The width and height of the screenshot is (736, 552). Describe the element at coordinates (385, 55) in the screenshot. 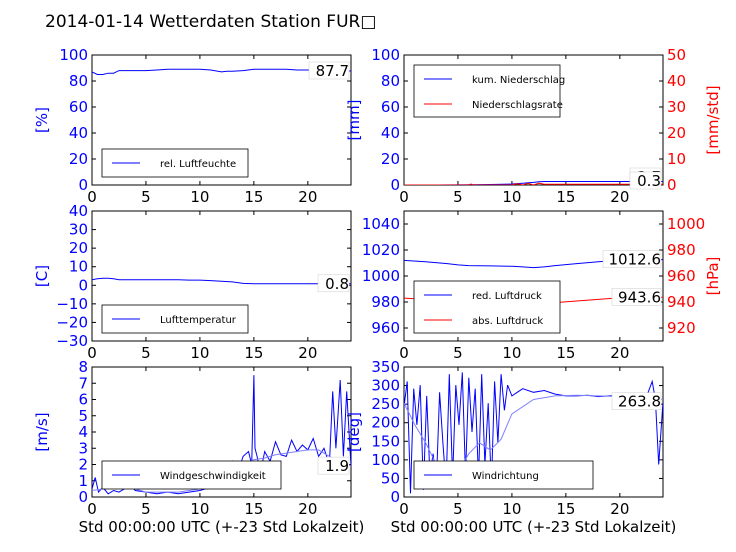

I see `y-tick-label: 100` at that location.